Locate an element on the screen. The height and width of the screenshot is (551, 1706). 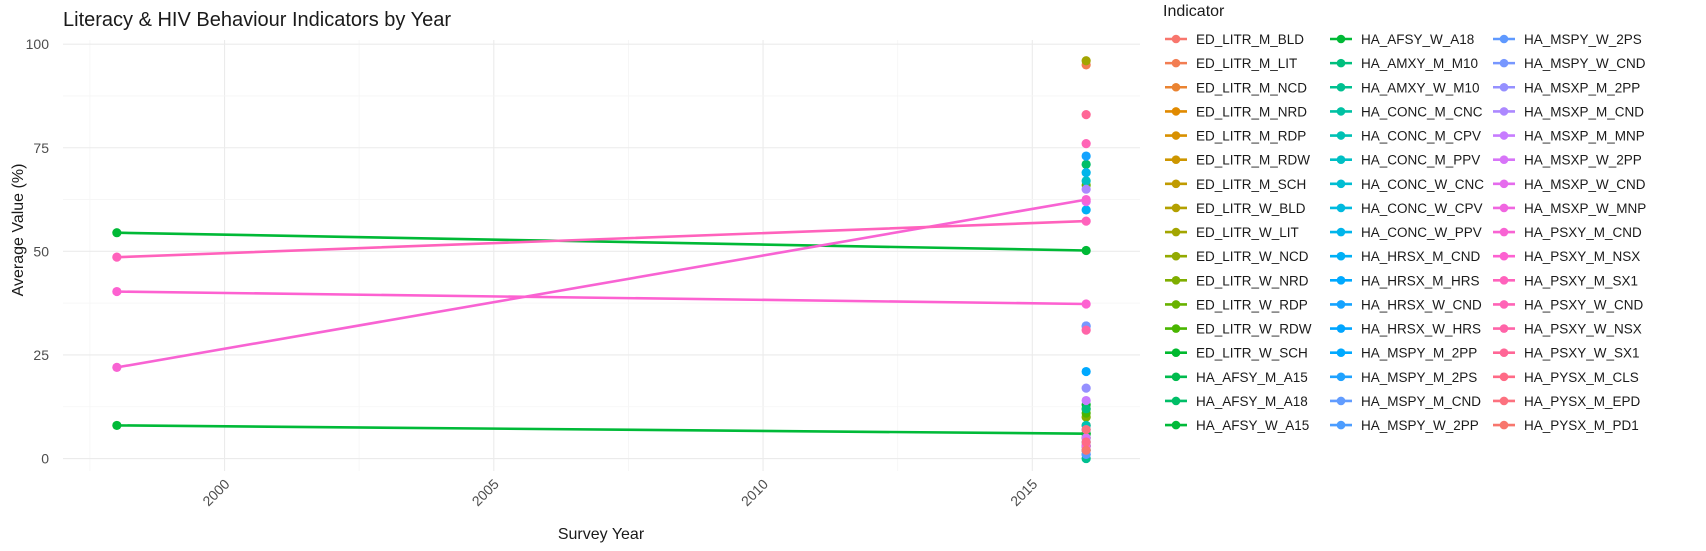
legend-label: HA_MSXP_W_CND is located at coordinates (1585, 184).